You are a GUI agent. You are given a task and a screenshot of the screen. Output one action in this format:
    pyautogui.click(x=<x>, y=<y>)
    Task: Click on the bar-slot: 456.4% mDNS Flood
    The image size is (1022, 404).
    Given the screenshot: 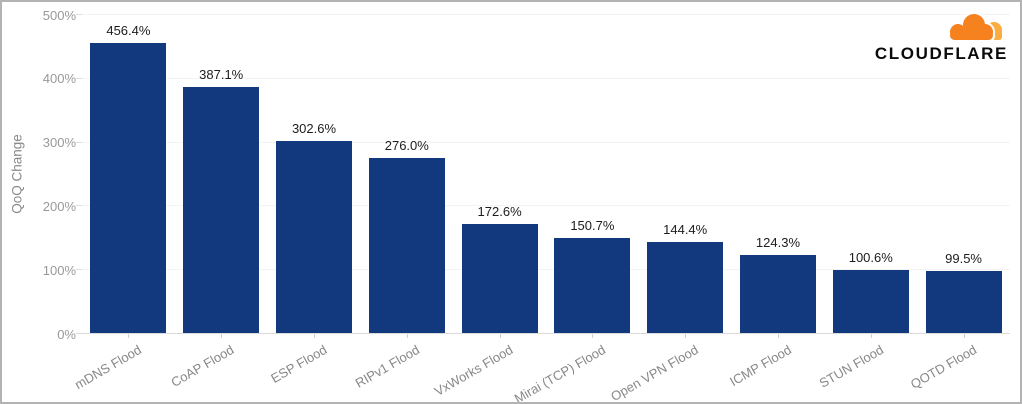 What is the action you would take?
    pyautogui.click(x=123, y=203)
    